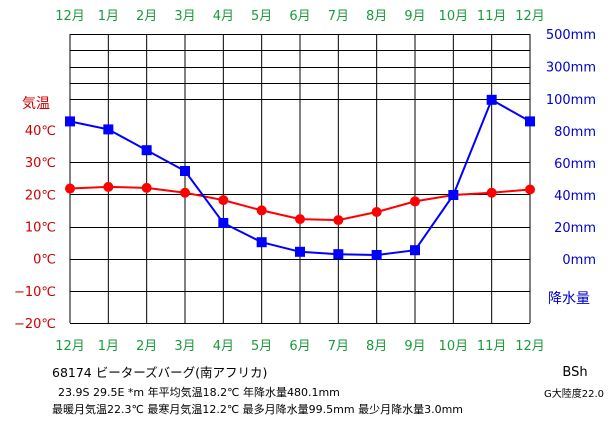  I want to click on temperature-axis-title: 気温, so click(36, 104).